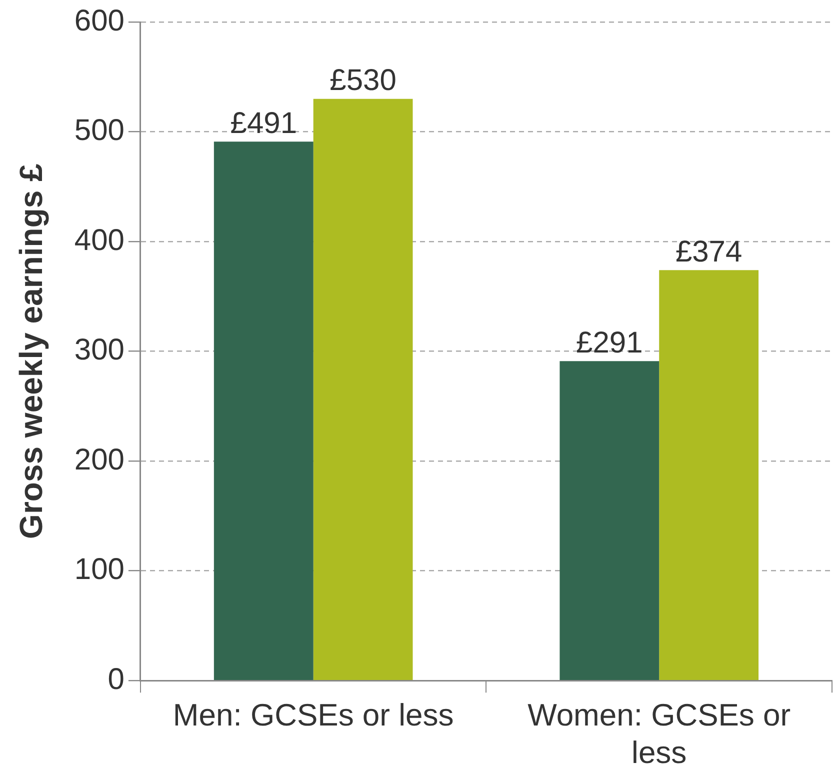  What do you see at coordinates (99, 569) in the screenshot?
I see `y-tick-label: 100` at bounding box center [99, 569].